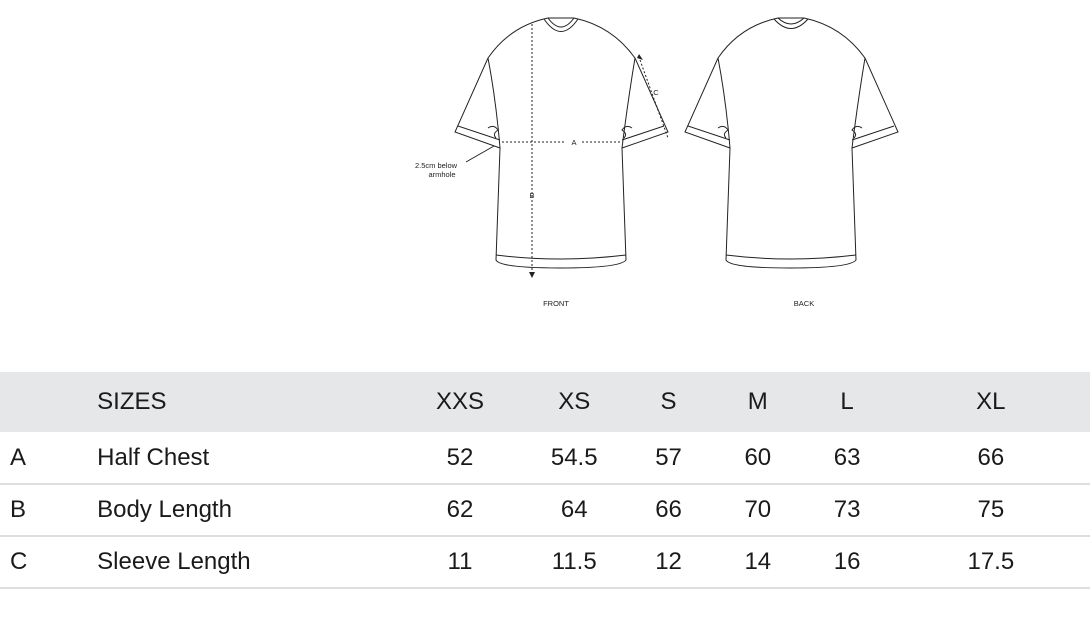  What do you see at coordinates (556, 303) in the screenshot?
I see `label-front: FRONT` at bounding box center [556, 303].